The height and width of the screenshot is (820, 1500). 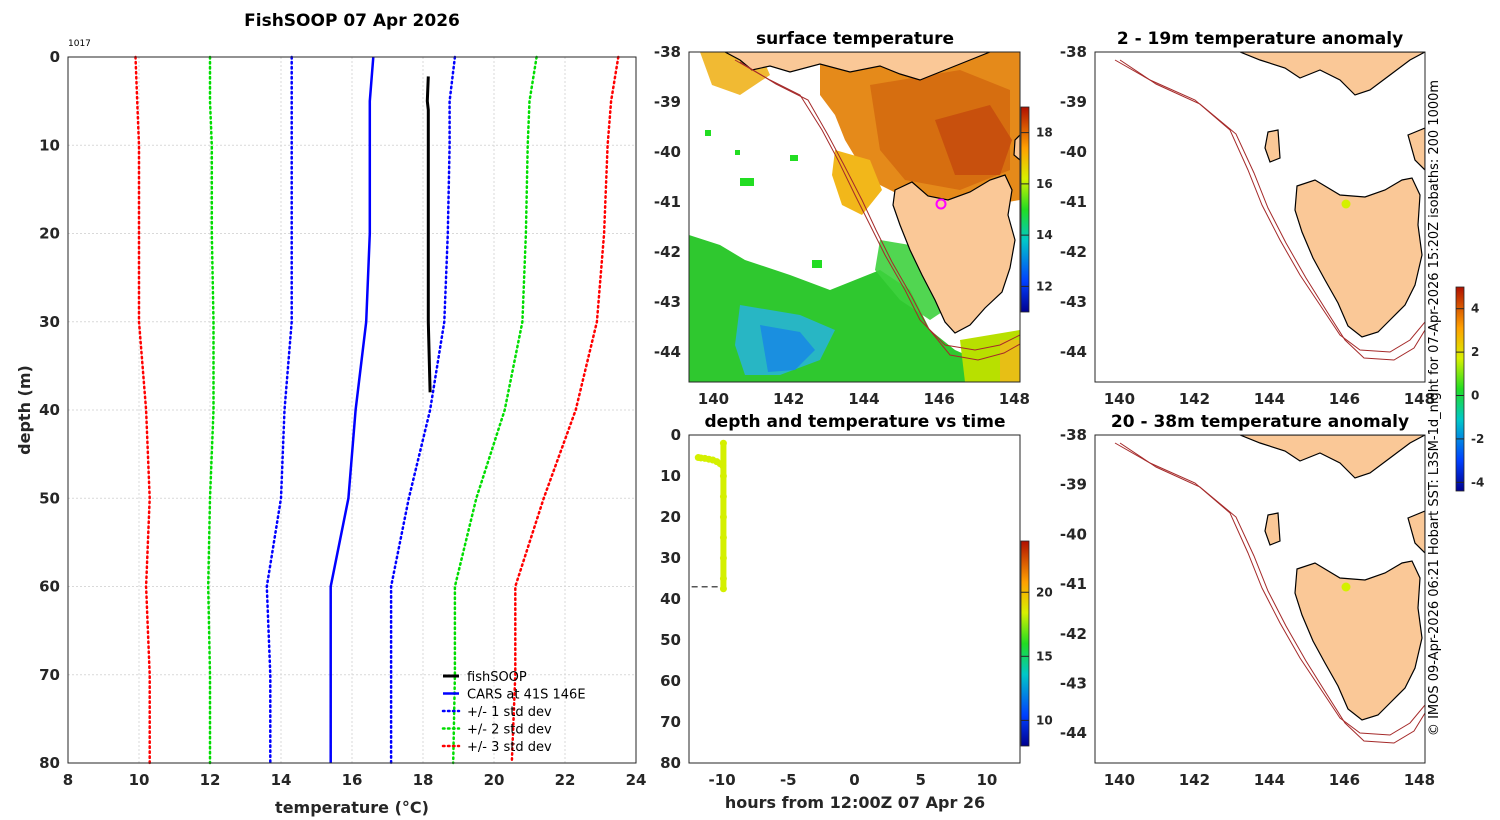 What do you see at coordinates (49, 587) in the screenshot?
I see `profile-y-tick-label: 60` at bounding box center [49, 587].